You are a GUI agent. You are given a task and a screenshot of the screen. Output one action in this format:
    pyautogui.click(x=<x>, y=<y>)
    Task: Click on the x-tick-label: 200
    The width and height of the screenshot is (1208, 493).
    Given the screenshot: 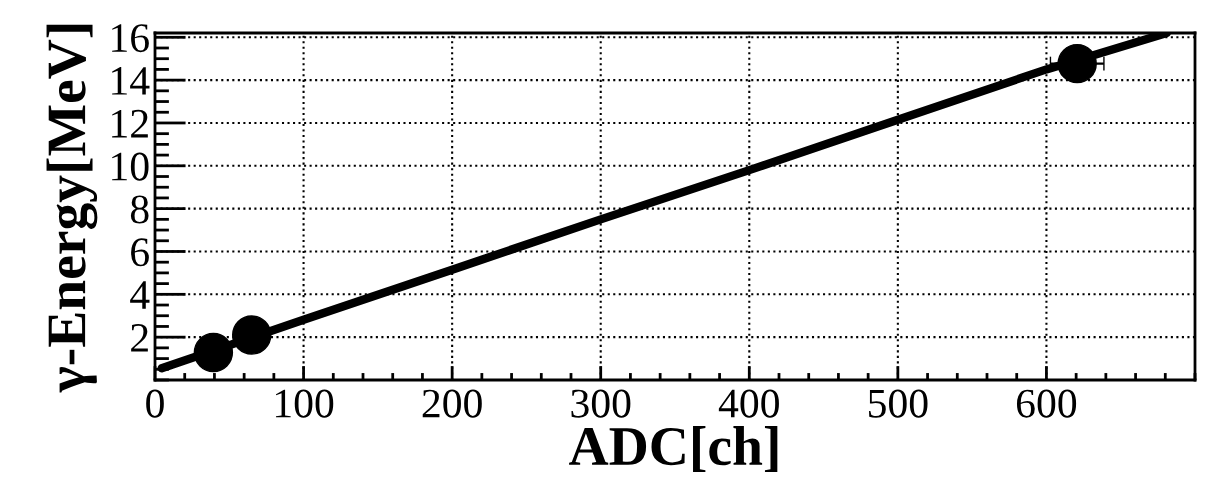 What is the action you would take?
    pyautogui.click(x=452, y=403)
    